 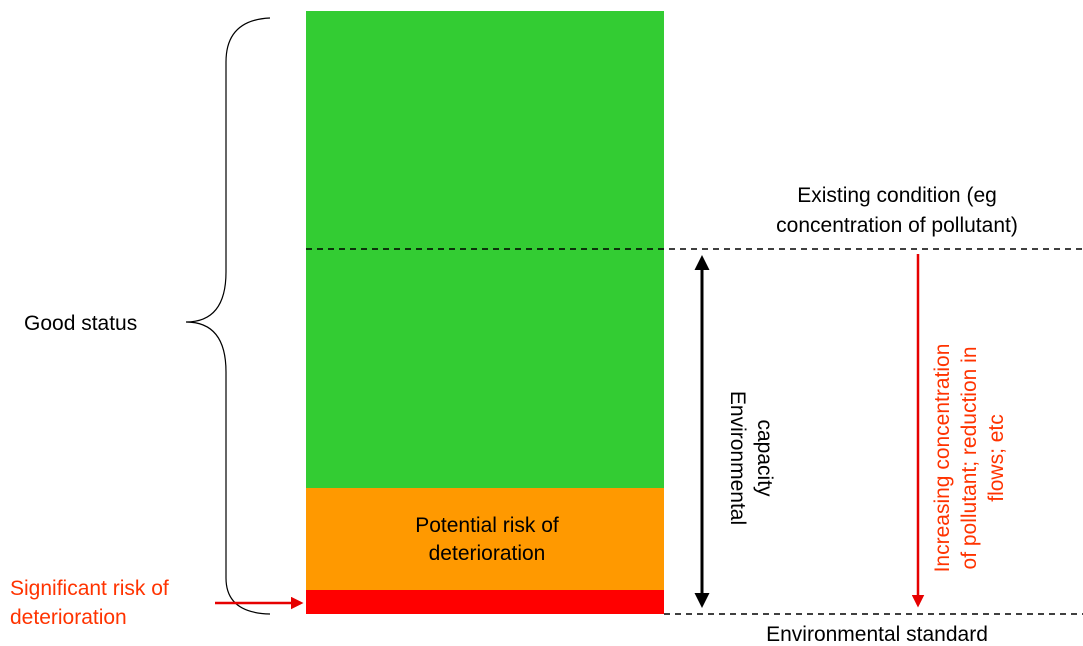 What do you see at coordinates (485, 602) in the screenshot?
I see `significant-risk-region` at bounding box center [485, 602].